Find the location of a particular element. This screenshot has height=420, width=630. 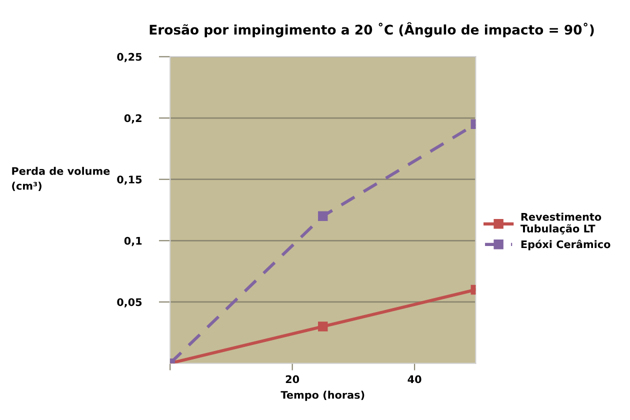

y-tick-label: 0,15 is located at coordinates (129, 180).